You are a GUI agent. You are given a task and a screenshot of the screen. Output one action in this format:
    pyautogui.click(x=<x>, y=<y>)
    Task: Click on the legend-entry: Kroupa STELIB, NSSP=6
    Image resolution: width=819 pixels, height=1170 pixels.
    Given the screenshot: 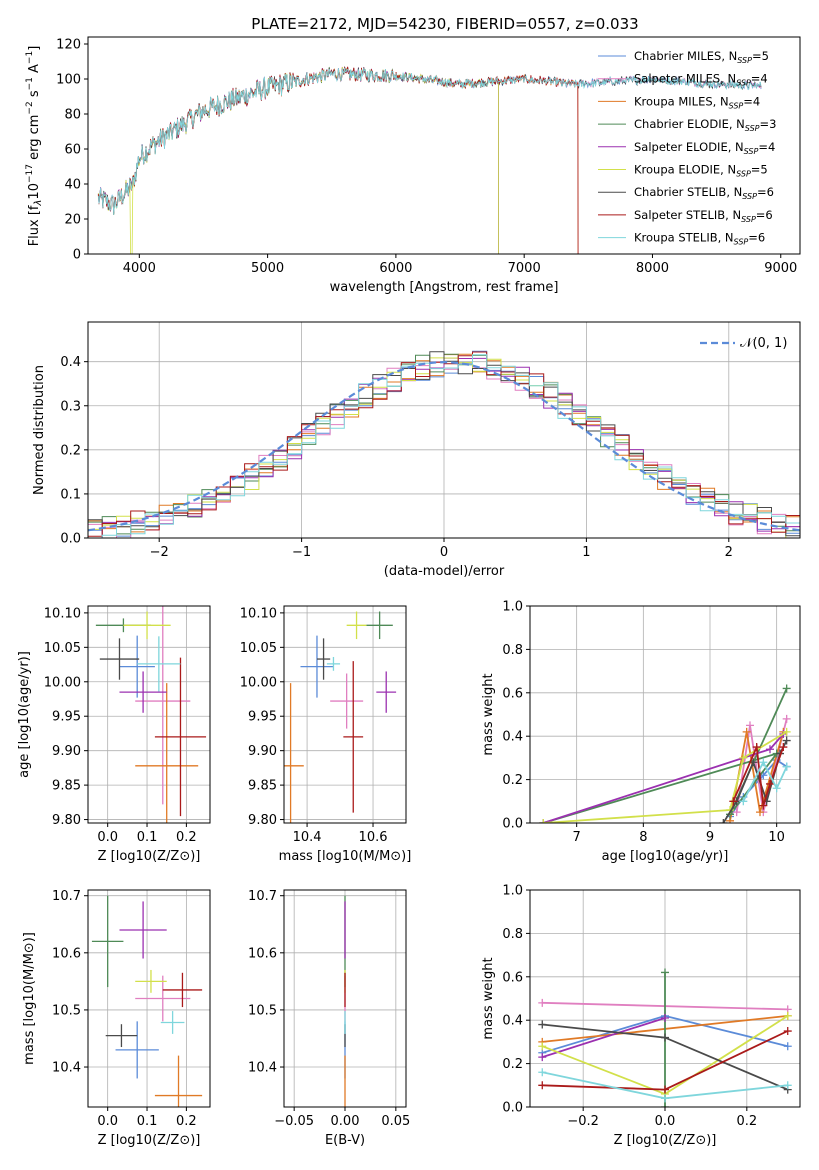 What is the action you would take?
    pyautogui.click(x=699, y=239)
    